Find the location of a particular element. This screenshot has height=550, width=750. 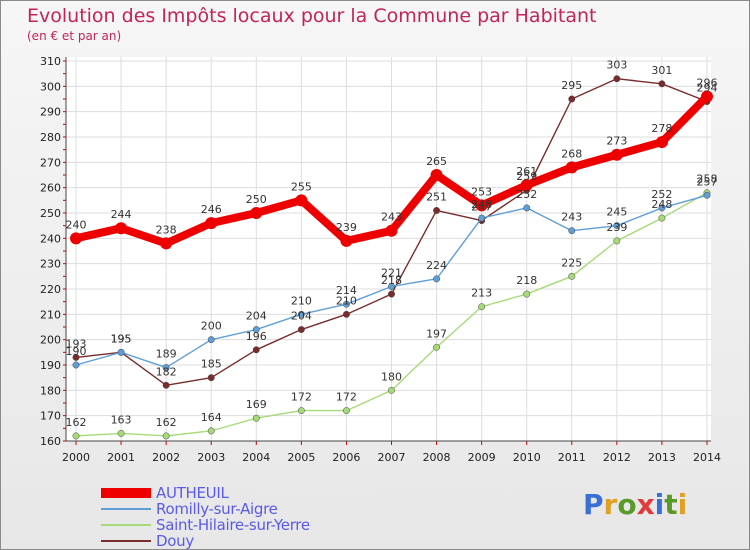

y-tick-label: 230 is located at coordinates (50, 264).